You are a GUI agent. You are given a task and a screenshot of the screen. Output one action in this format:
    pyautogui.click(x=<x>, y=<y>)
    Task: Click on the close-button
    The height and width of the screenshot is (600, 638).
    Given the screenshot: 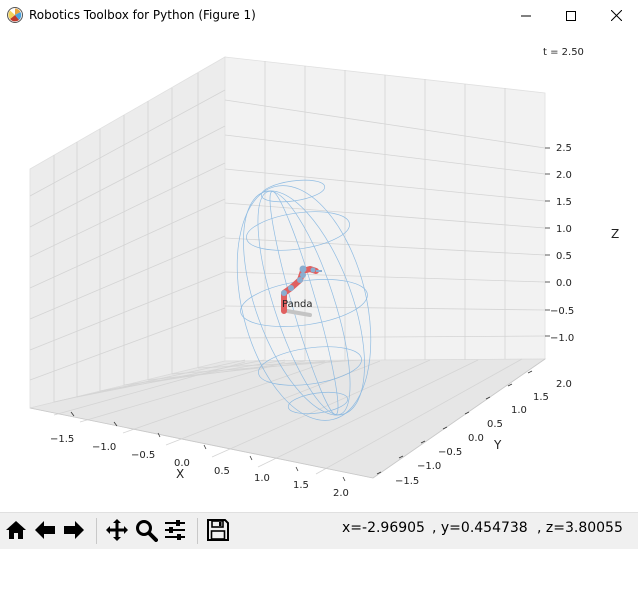 What is the action you would take?
    pyautogui.click(x=615, y=15)
    